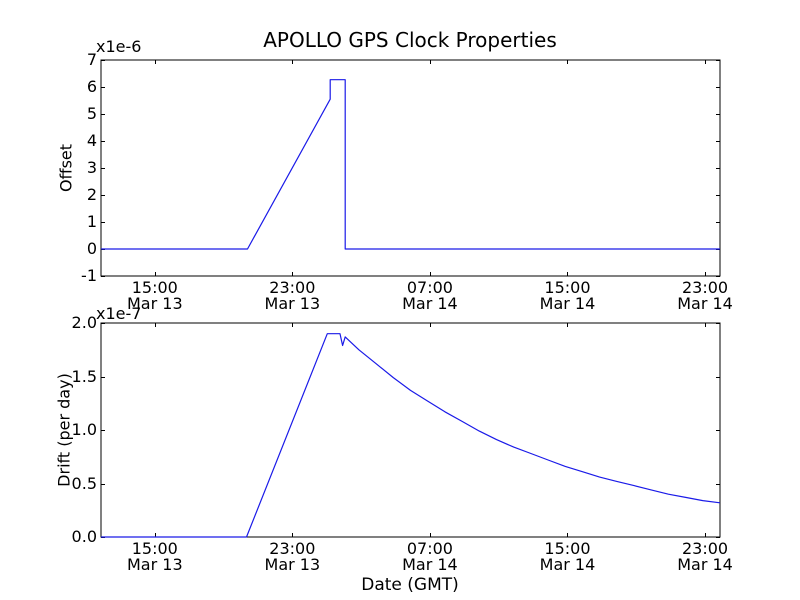 The width and height of the screenshot is (800, 600). Describe the element at coordinates (91, 248) in the screenshot. I see `y-tick-label: 0` at that location.